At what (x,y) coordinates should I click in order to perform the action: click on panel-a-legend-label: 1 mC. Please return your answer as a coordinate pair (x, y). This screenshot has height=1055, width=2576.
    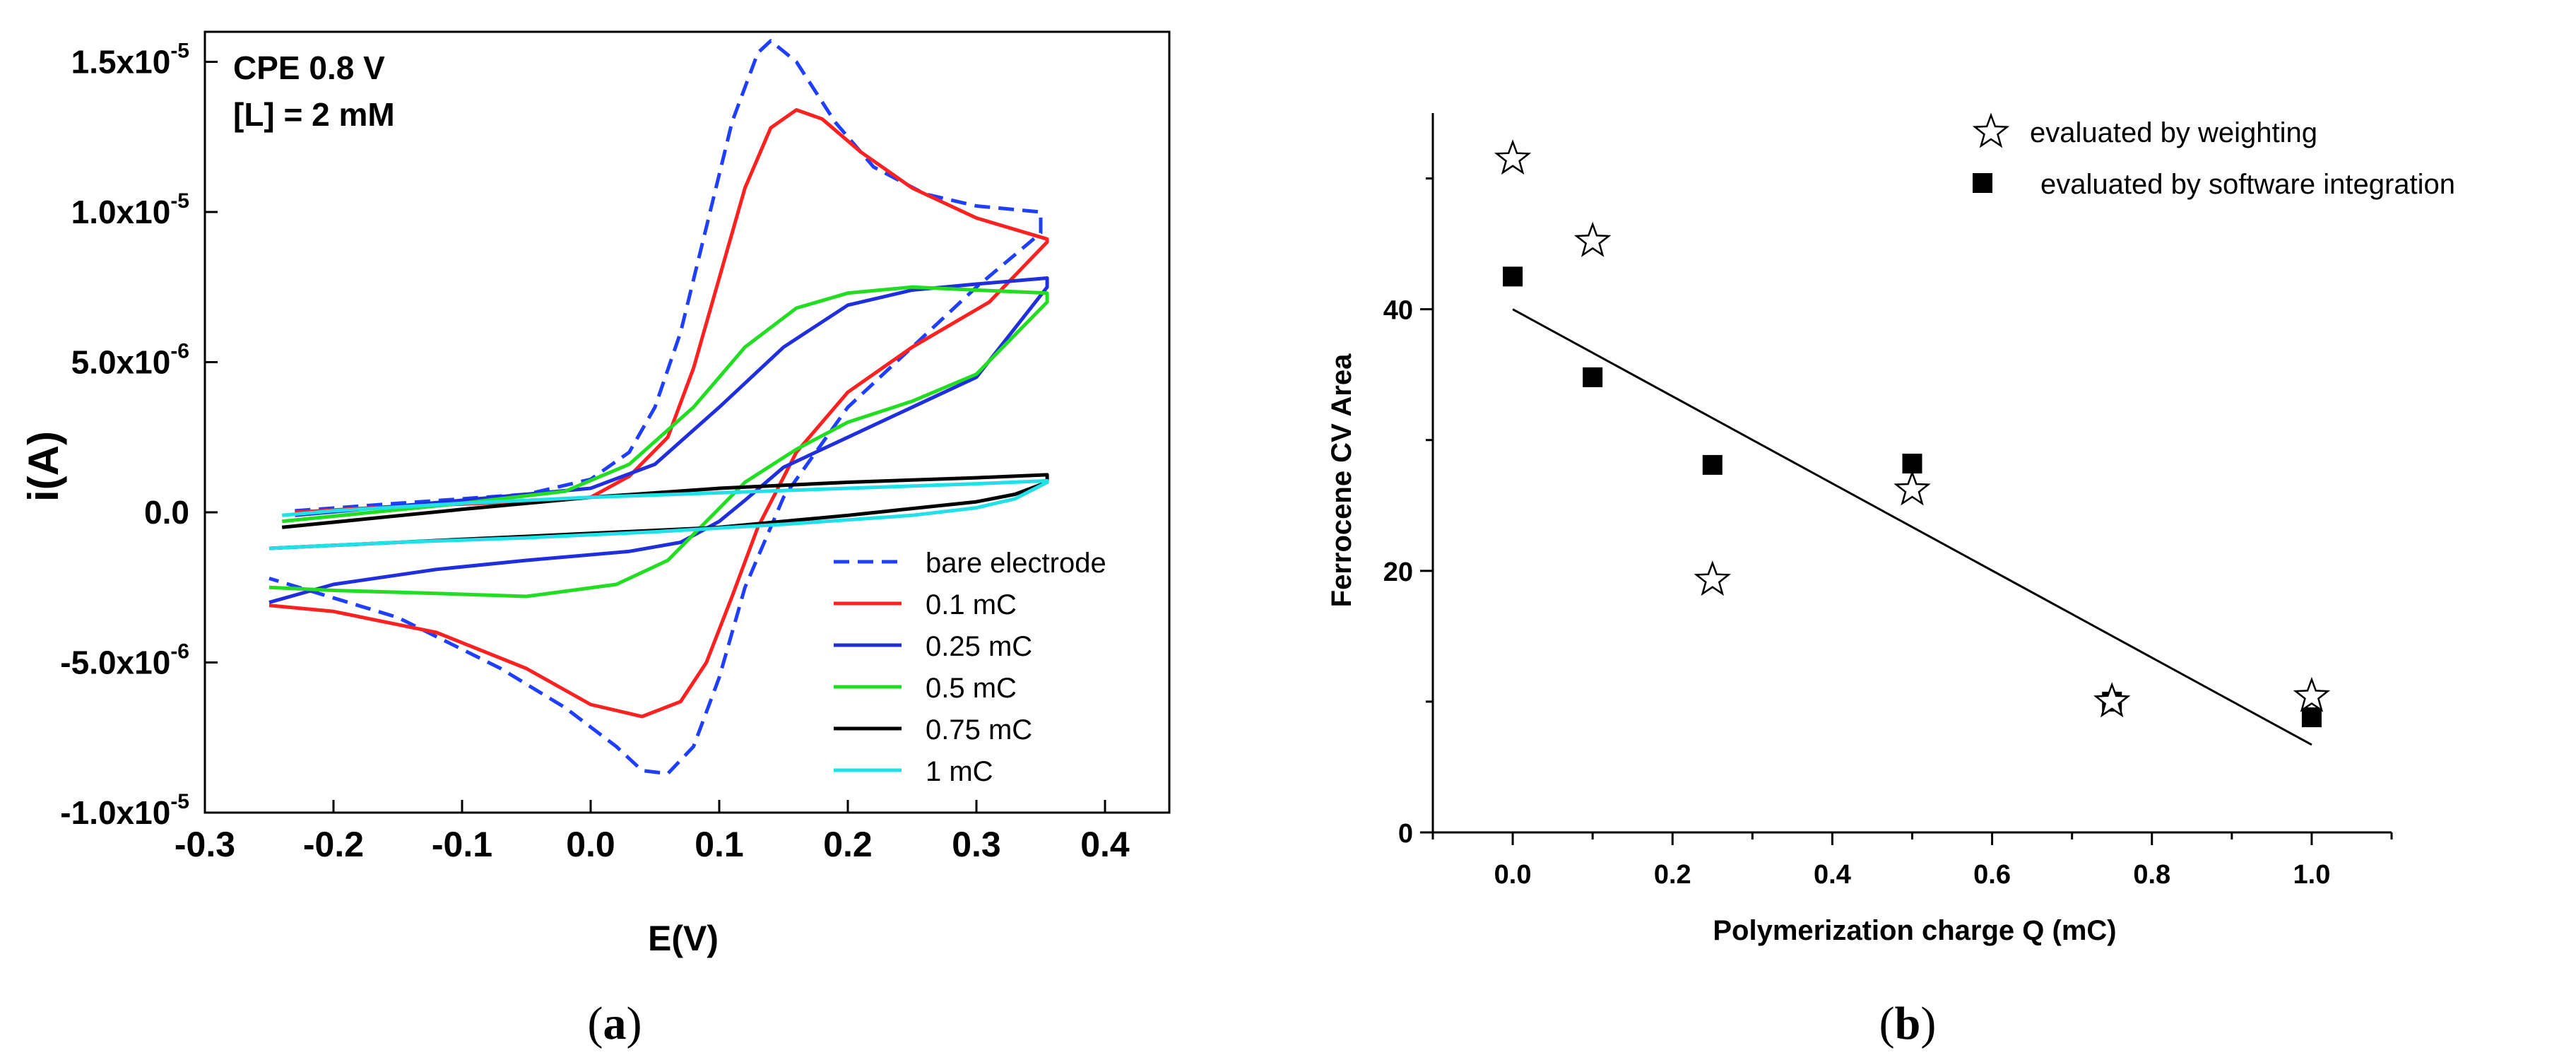
    Looking at the image, I should click on (959, 771).